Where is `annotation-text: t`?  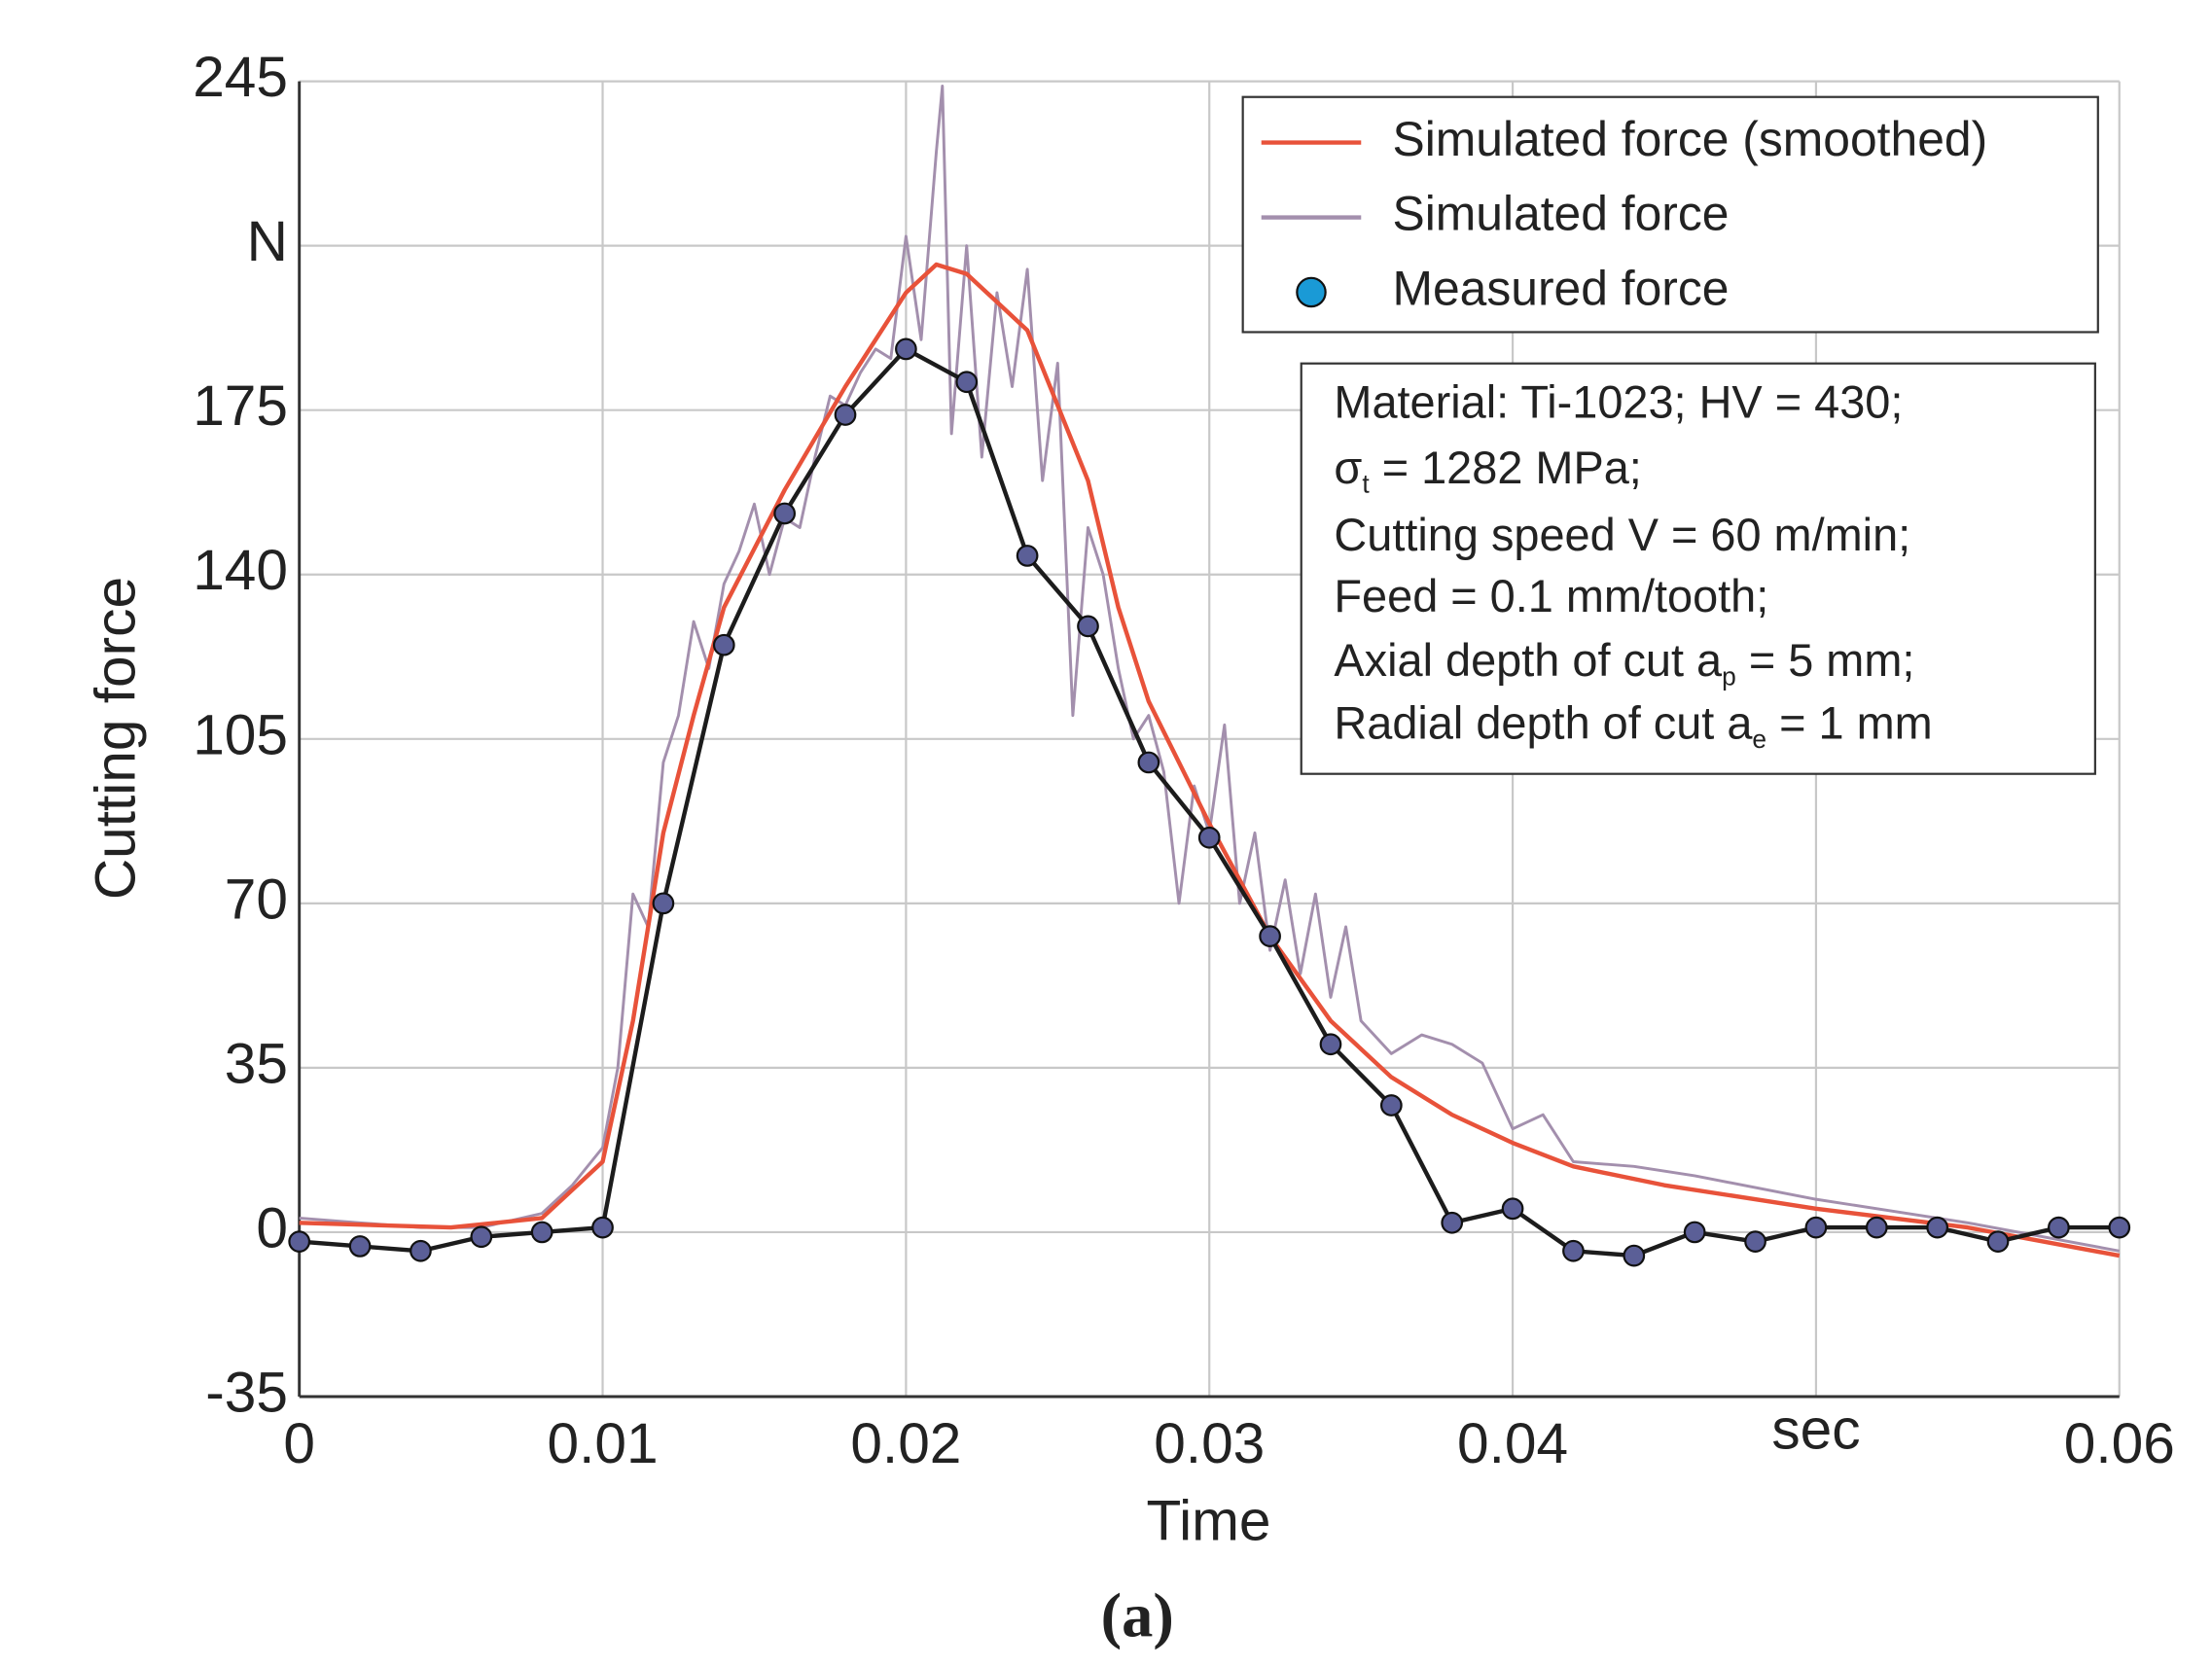
annotation-text: t is located at coordinates (1366, 484).